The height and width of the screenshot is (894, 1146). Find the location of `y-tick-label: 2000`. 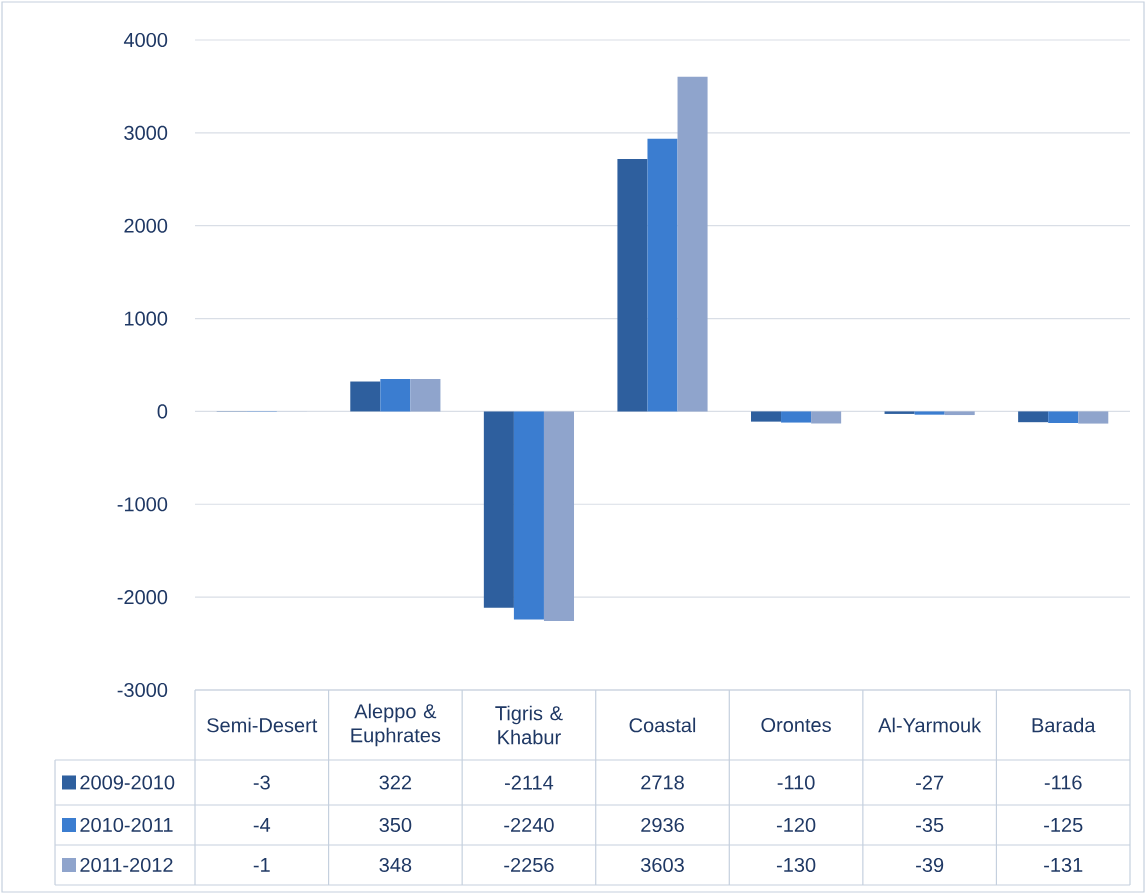

y-tick-label: 2000 is located at coordinates (146, 225).